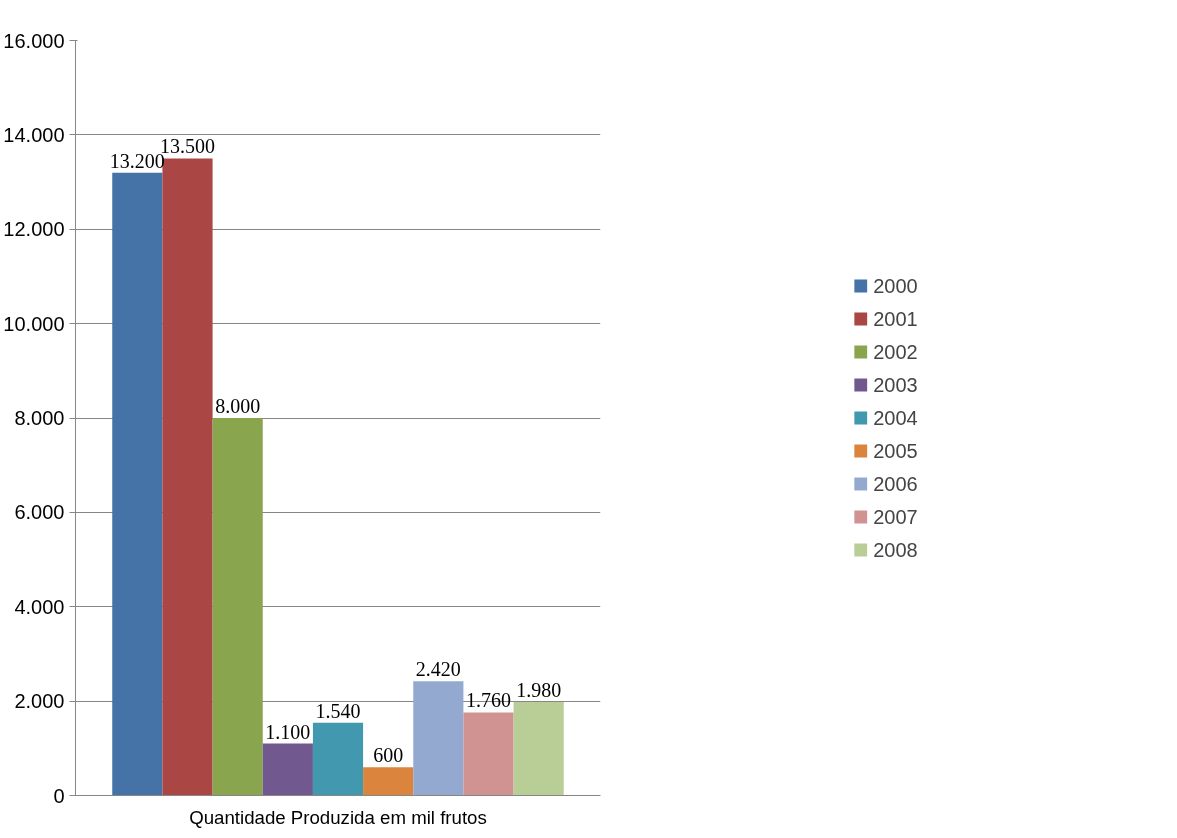 Image resolution: width=1177 pixels, height=838 pixels. I want to click on data-label: 1.980, so click(539, 690).